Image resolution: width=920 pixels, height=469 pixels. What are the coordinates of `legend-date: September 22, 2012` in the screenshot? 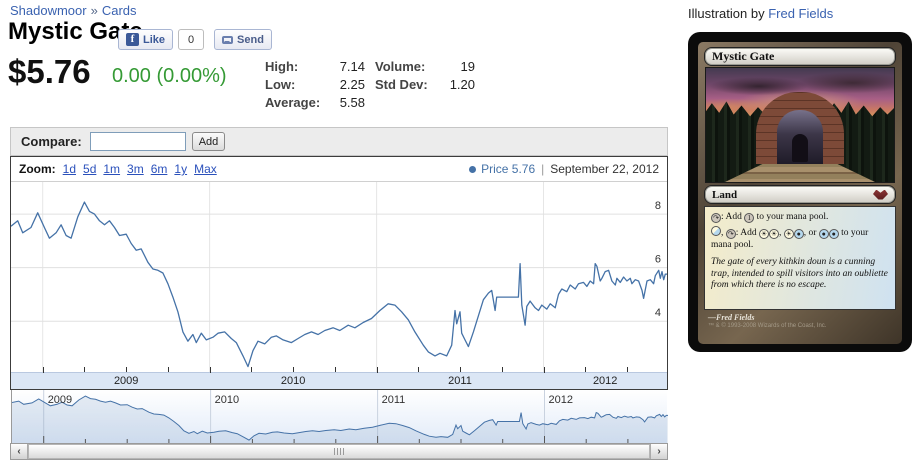 It's located at (604, 169).